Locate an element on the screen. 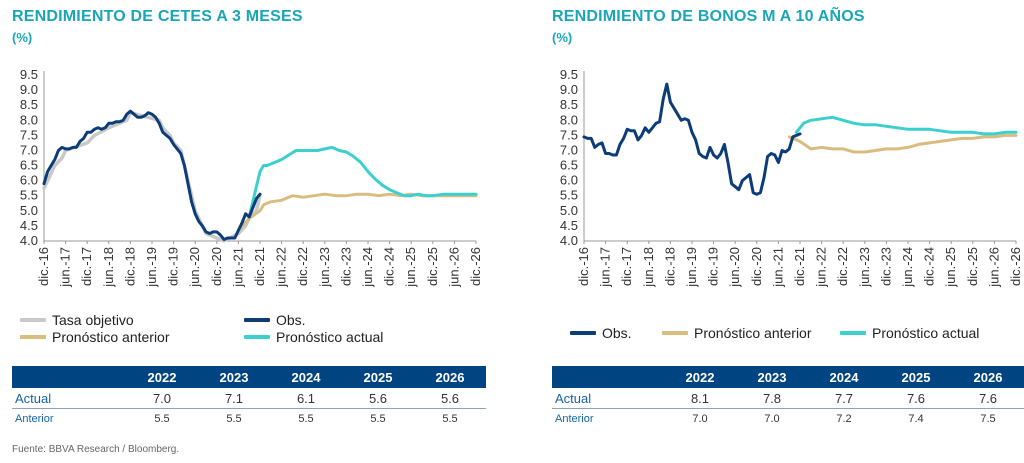  source-note: Fuente: BBVA Research / Bloomberg. is located at coordinates (96, 449).